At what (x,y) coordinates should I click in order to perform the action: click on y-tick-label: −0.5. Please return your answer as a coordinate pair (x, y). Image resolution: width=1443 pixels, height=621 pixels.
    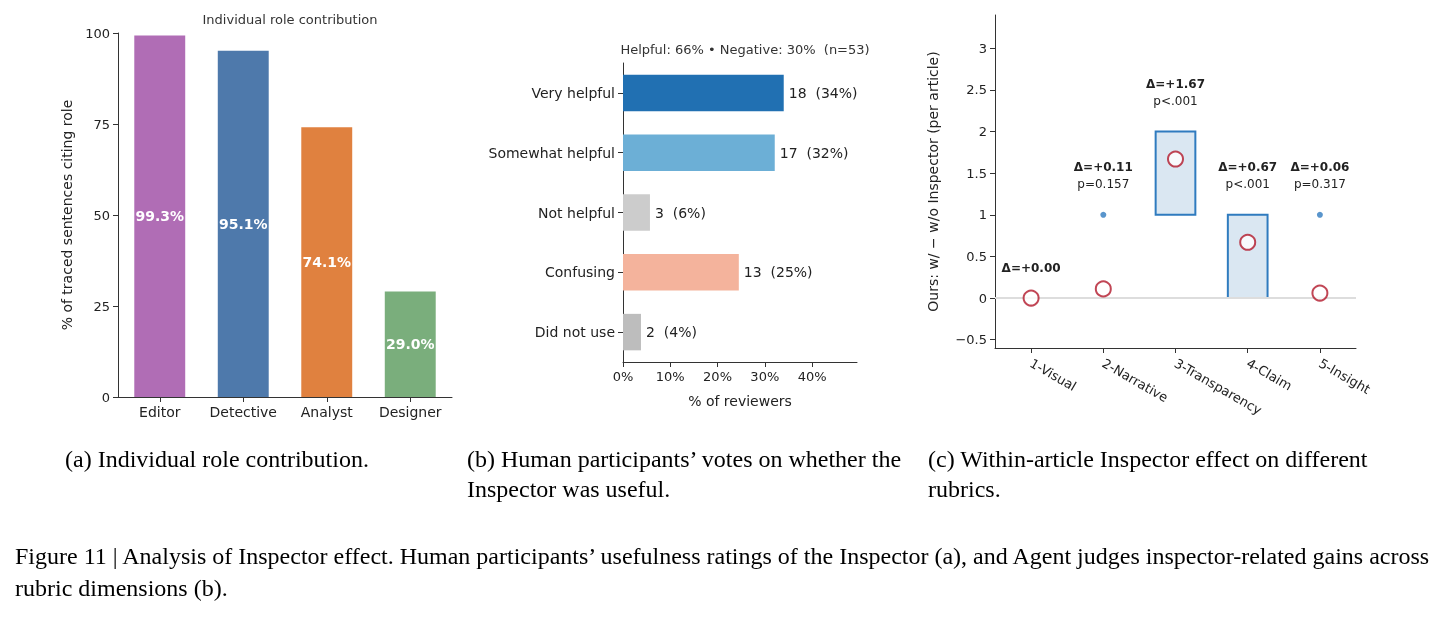
    Looking at the image, I should click on (971, 340).